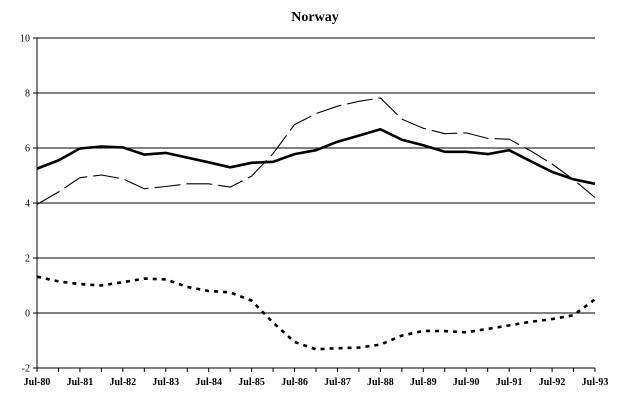 The width and height of the screenshot is (623, 397). Describe the element at coordinates (423, 382) in the screenshot. I see `x-tick-label: Jul-89` at that location.